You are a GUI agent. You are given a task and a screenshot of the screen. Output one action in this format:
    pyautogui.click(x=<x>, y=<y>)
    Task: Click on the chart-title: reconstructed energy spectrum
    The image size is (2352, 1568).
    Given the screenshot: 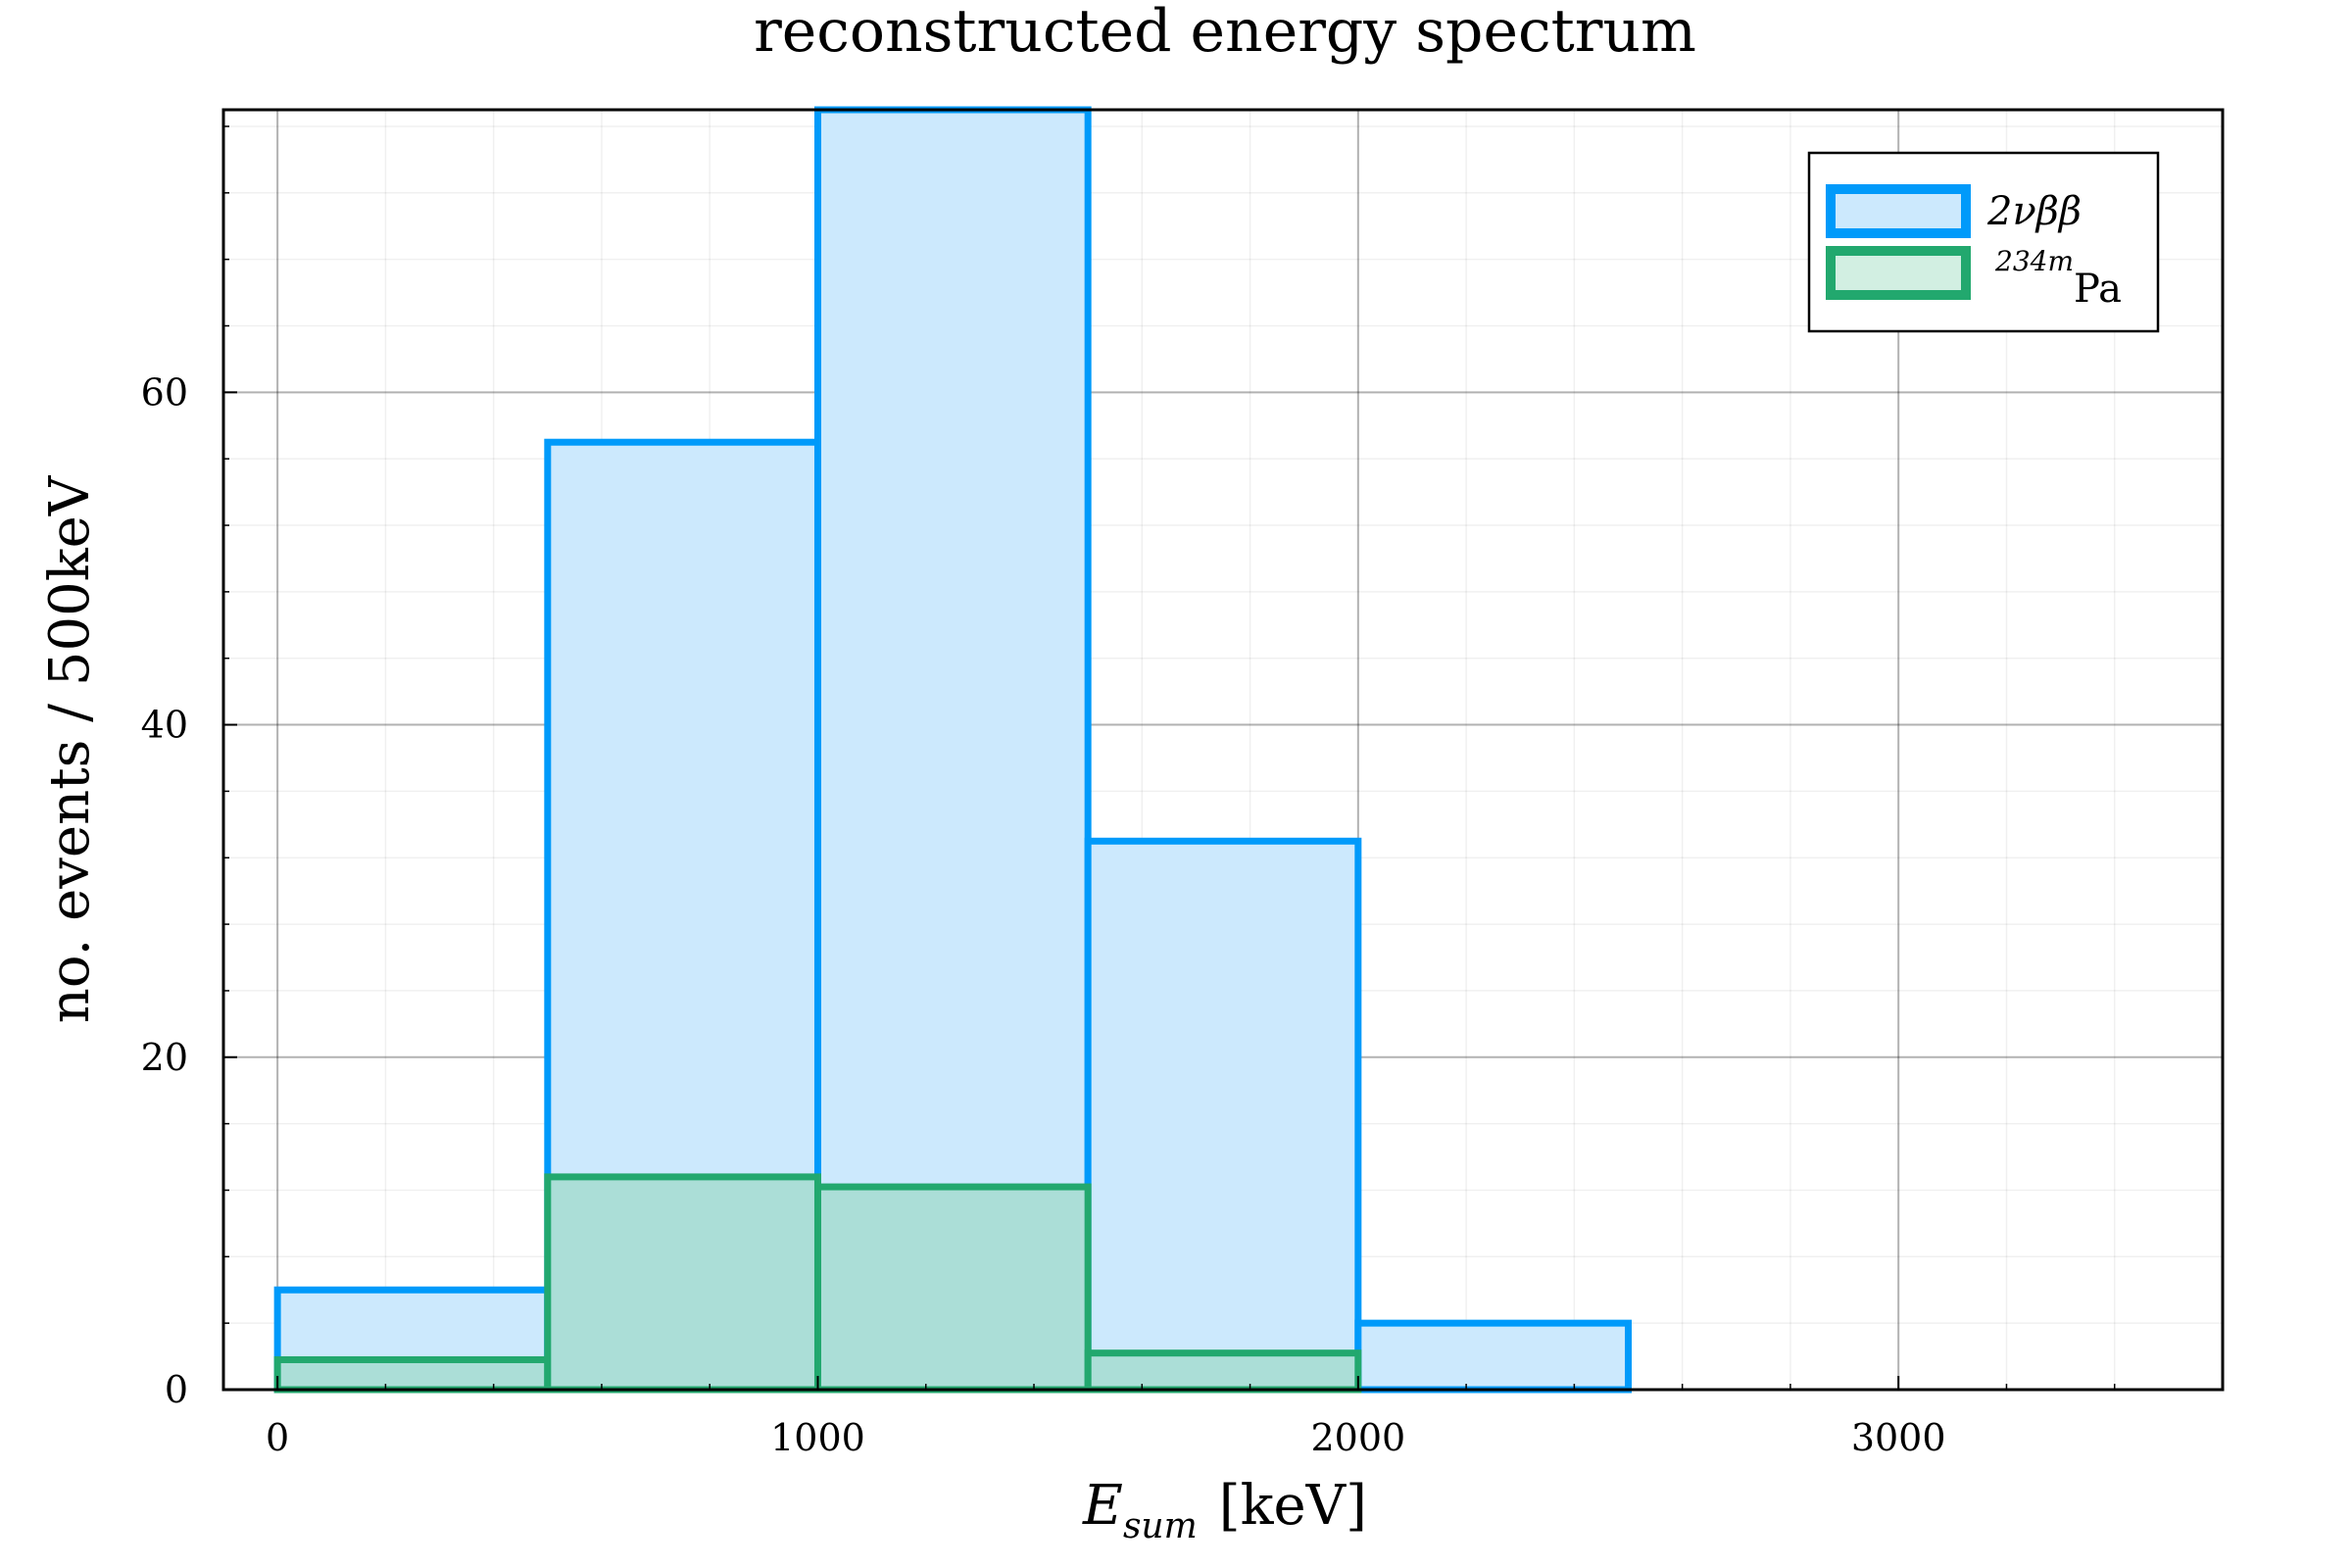 What is the action you would take?
    pyautogui.click(x=1225, y=33)
    